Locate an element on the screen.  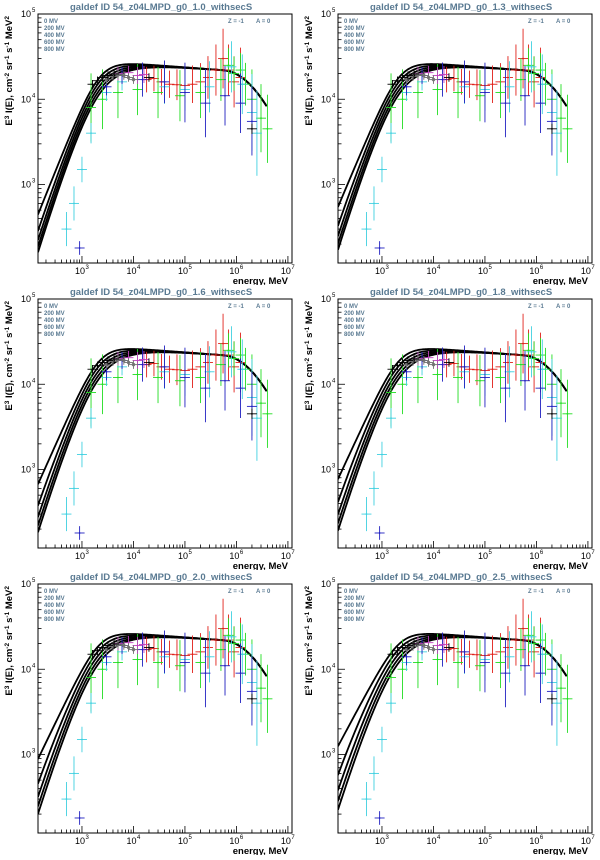
y-tick-exponent: 5 is located at coordinates (34, 296).